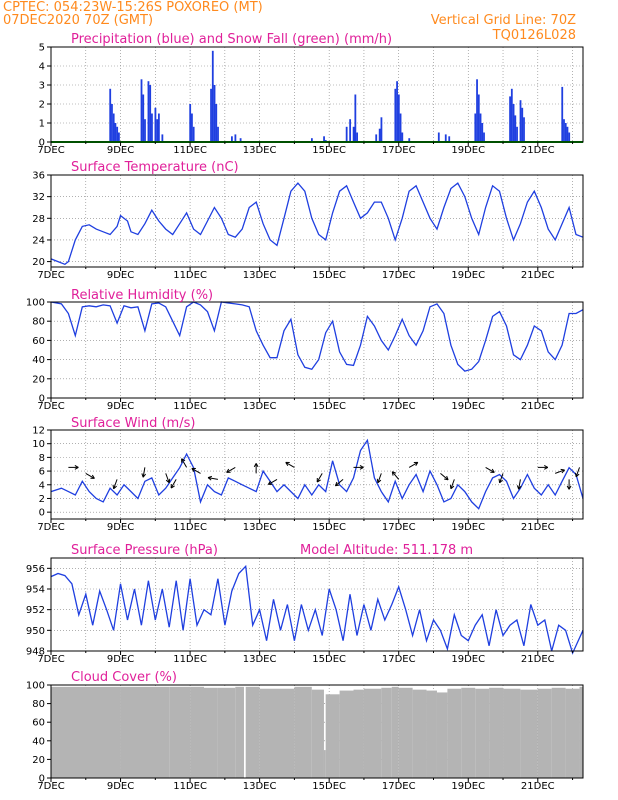  Describe the element at coordinates (38, 219) in the screenshot. I see `y-tick-label: 28` at that location.